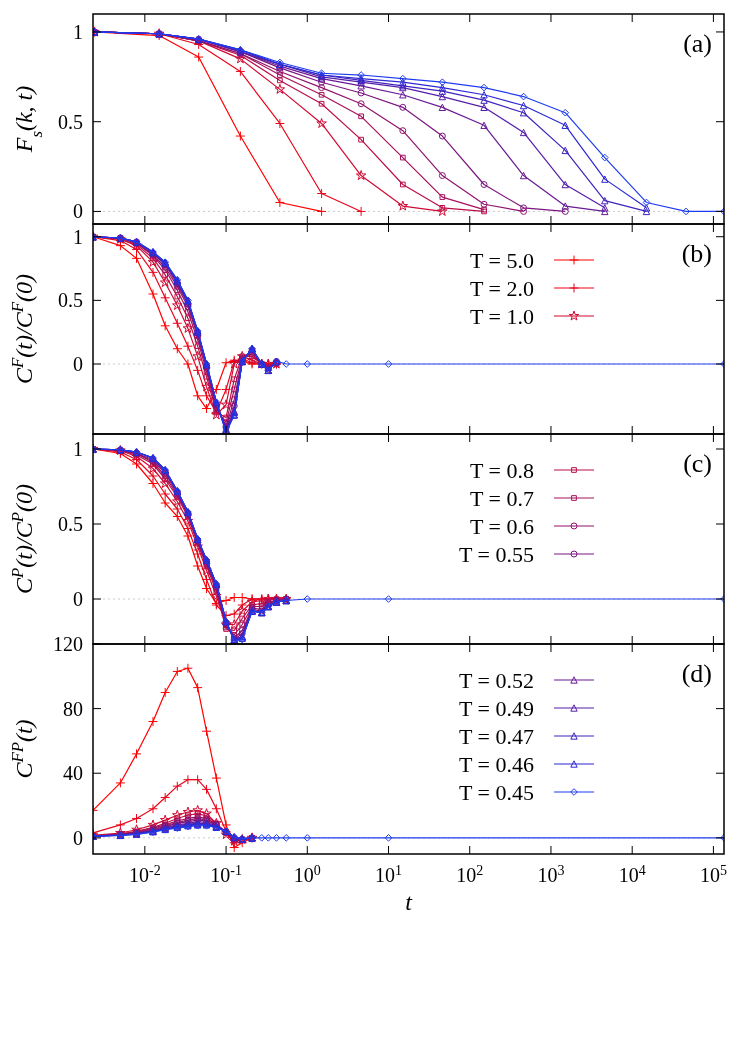  What do you see at coordinates (551, 874) in the screenshot?
I see `x-tick-label: 10$^{3}$` at bounding box center [551, 874].